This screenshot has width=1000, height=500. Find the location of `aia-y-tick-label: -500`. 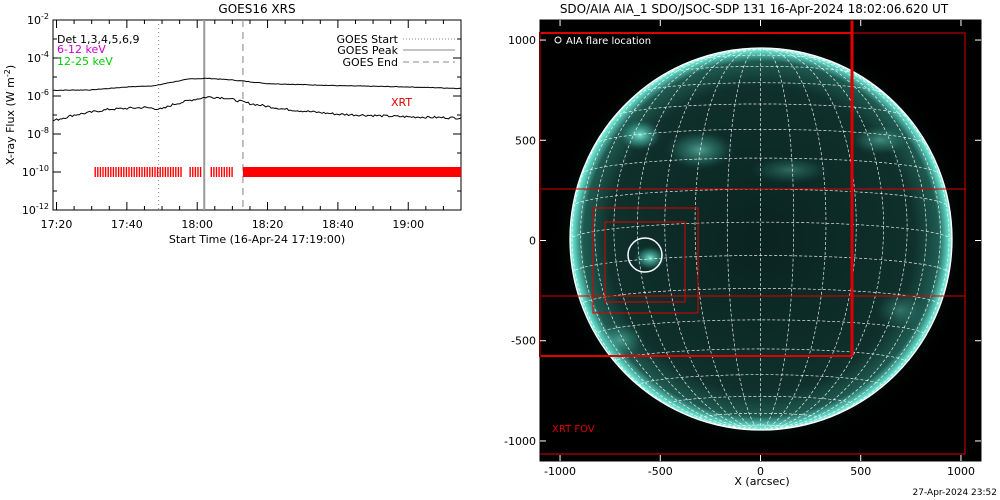

aia-y-tick-label: -500 is located at coordinates (523, 341).